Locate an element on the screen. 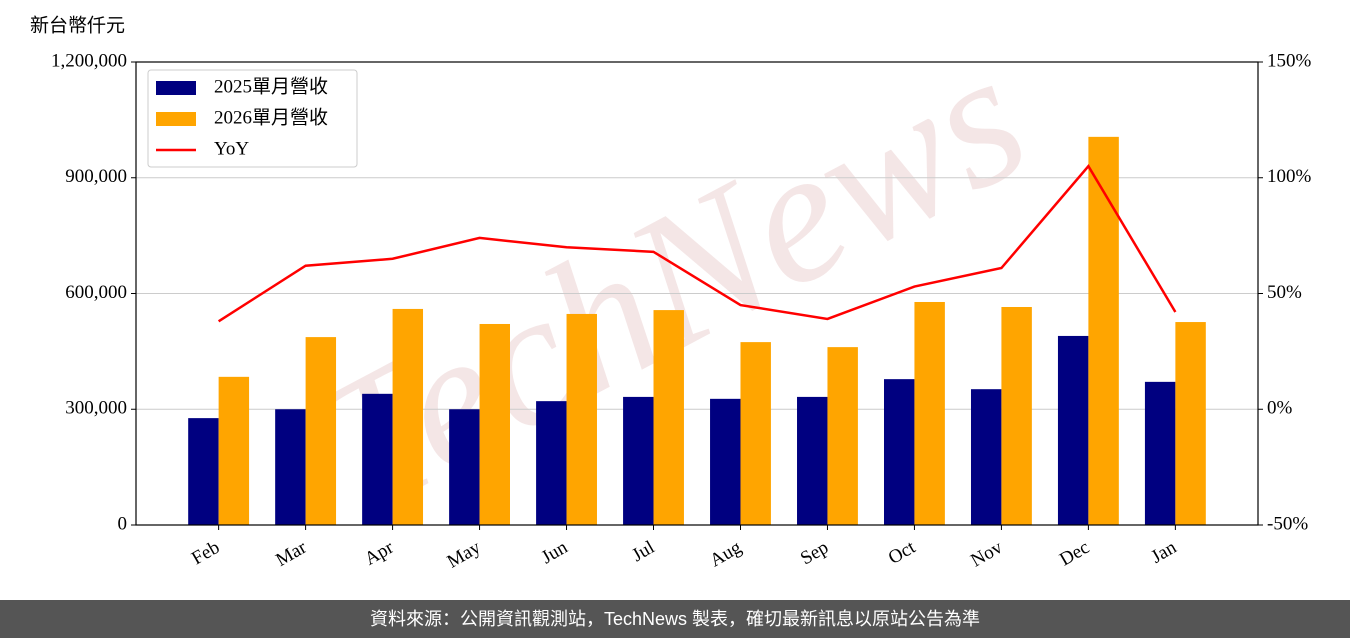 The image size is (1350, 638). legend-label: 2025單月營收 is located at coordinates (271, 86).